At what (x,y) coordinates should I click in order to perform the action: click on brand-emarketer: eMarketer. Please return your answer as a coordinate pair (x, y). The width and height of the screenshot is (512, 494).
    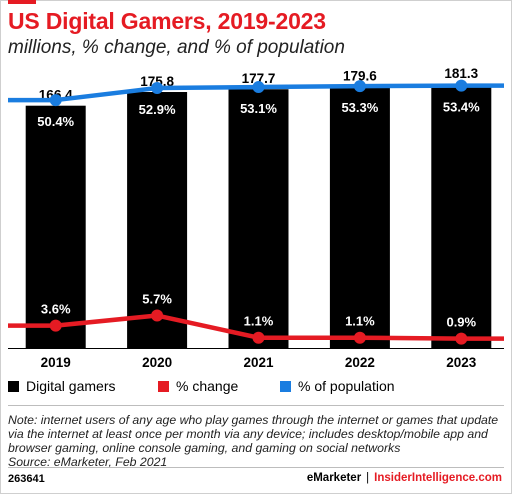
    Looking at the image, I should click on (334, 478).